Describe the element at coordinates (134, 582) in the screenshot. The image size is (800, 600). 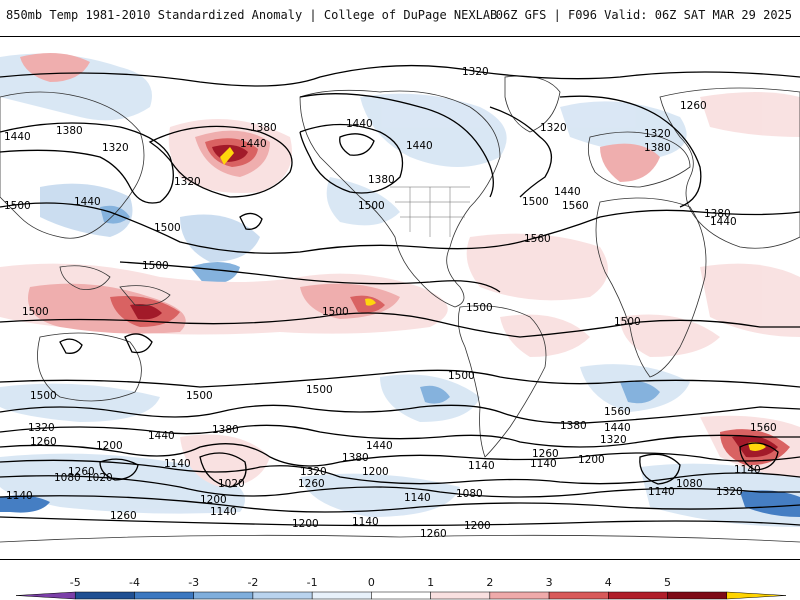
I see `colorbar-tick-label: -4` at that location.